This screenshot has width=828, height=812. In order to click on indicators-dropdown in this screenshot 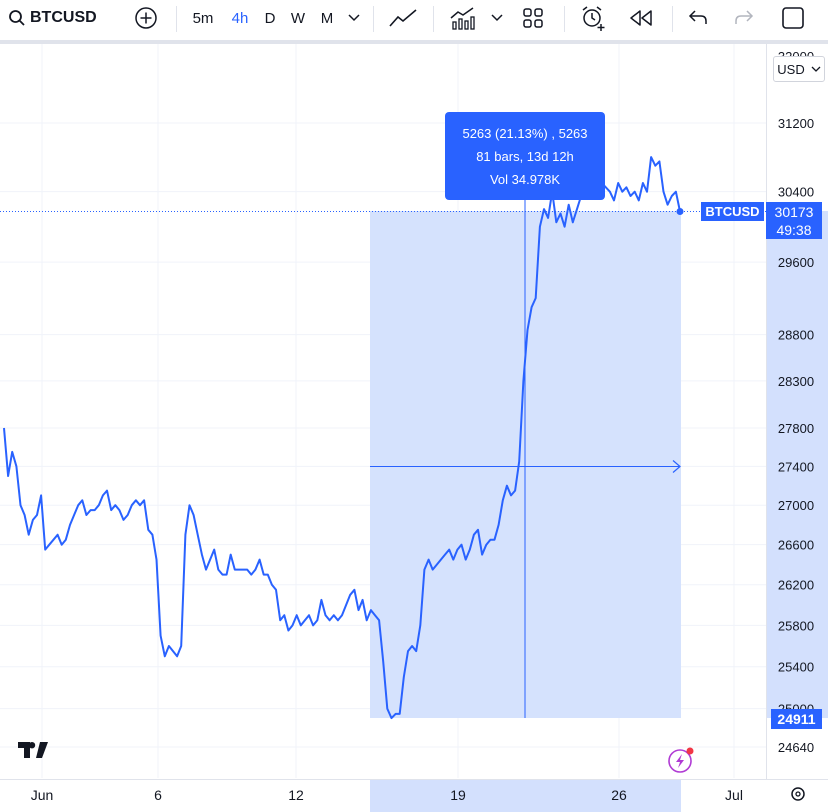, I will do `click(497, 18)`.